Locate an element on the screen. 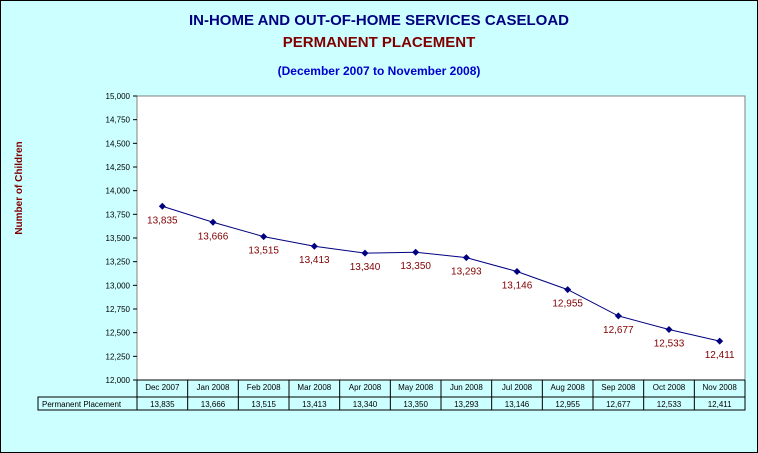  x-tick-label: Nov 2008 is located at coordinates (720, 387).